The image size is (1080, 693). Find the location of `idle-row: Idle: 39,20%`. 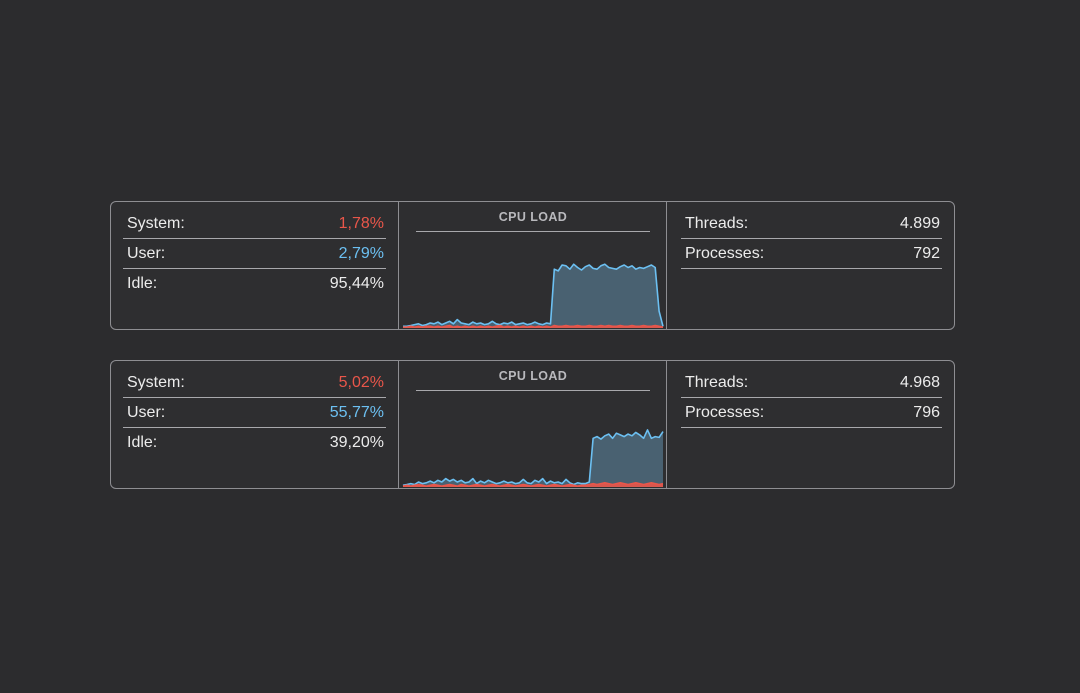

idle-row: Idle: 39,20% is located at coordinates (254, 443).